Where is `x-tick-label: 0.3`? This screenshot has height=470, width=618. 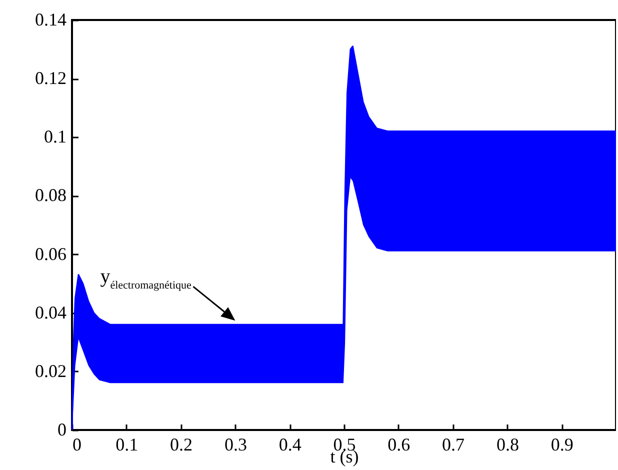 x-tick-label: 0.3 is located at coordinates (235, 444).